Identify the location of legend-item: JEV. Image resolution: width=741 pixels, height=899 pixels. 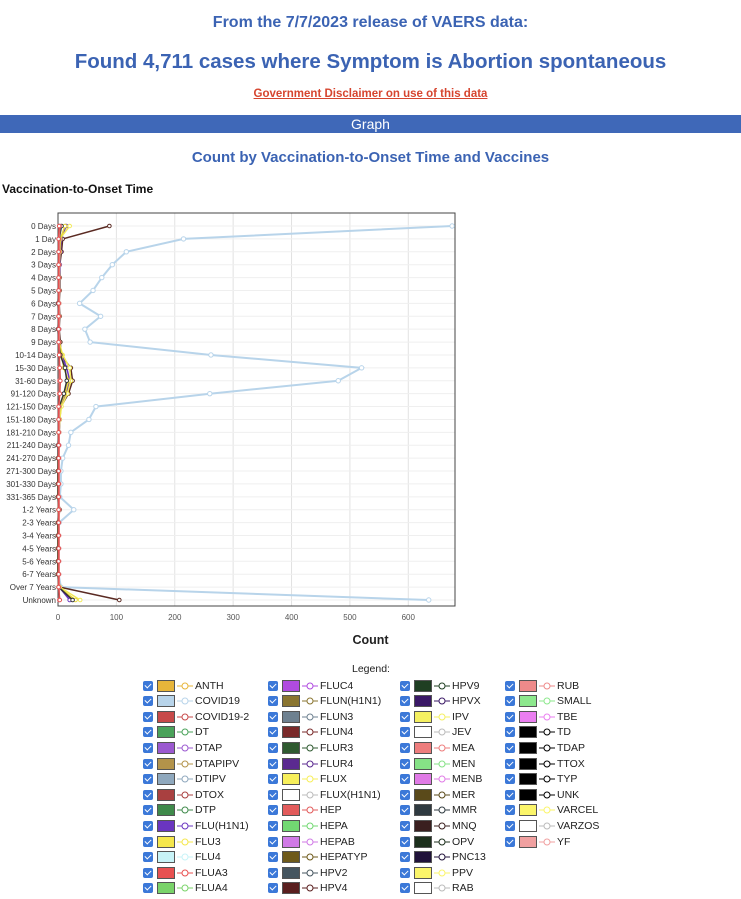
(435, 732).